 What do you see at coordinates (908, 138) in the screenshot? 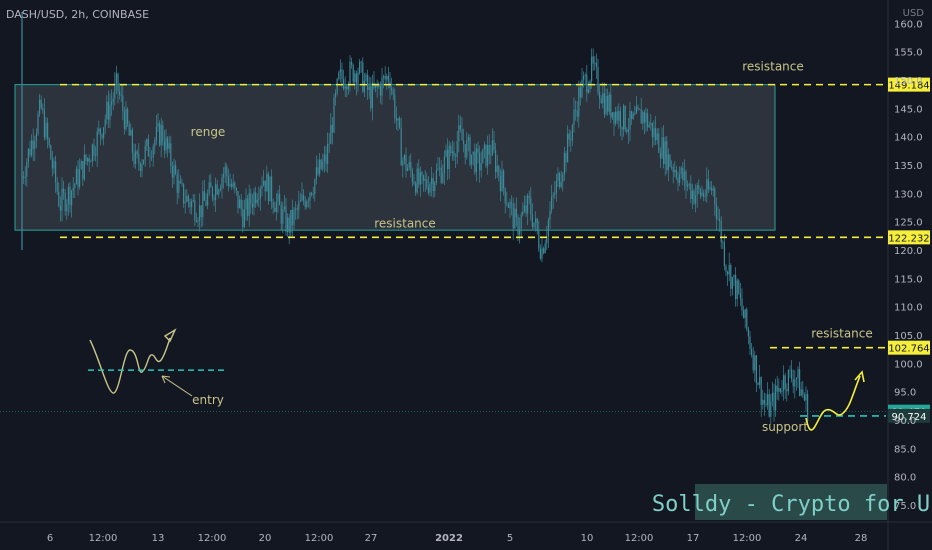
I see `y-tick-label: 140.0` at bounding box center [908, 138].